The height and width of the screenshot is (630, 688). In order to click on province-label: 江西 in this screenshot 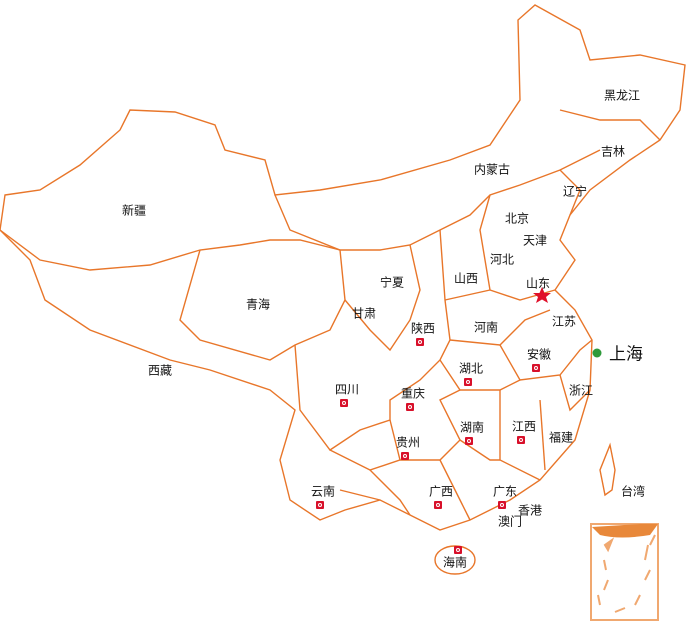, I will do `click(524, 426)`.